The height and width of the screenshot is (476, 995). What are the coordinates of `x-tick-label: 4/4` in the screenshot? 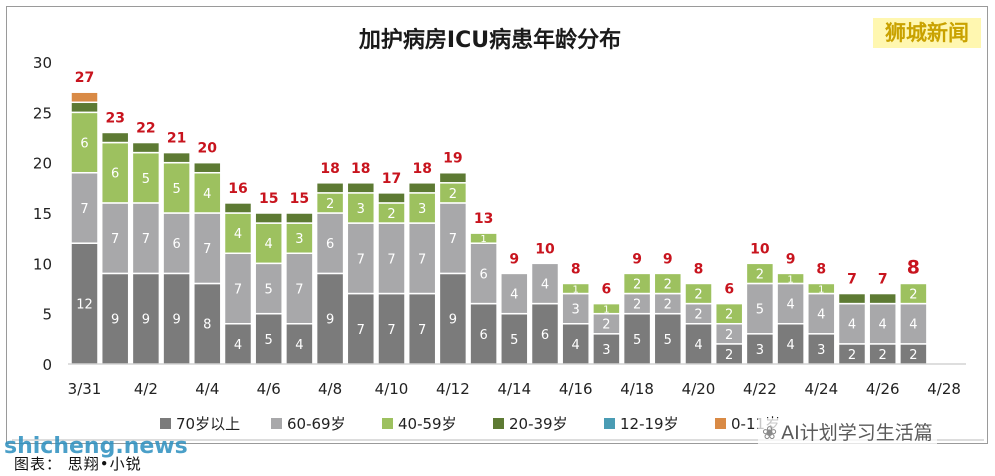 It's located at (207, 389).